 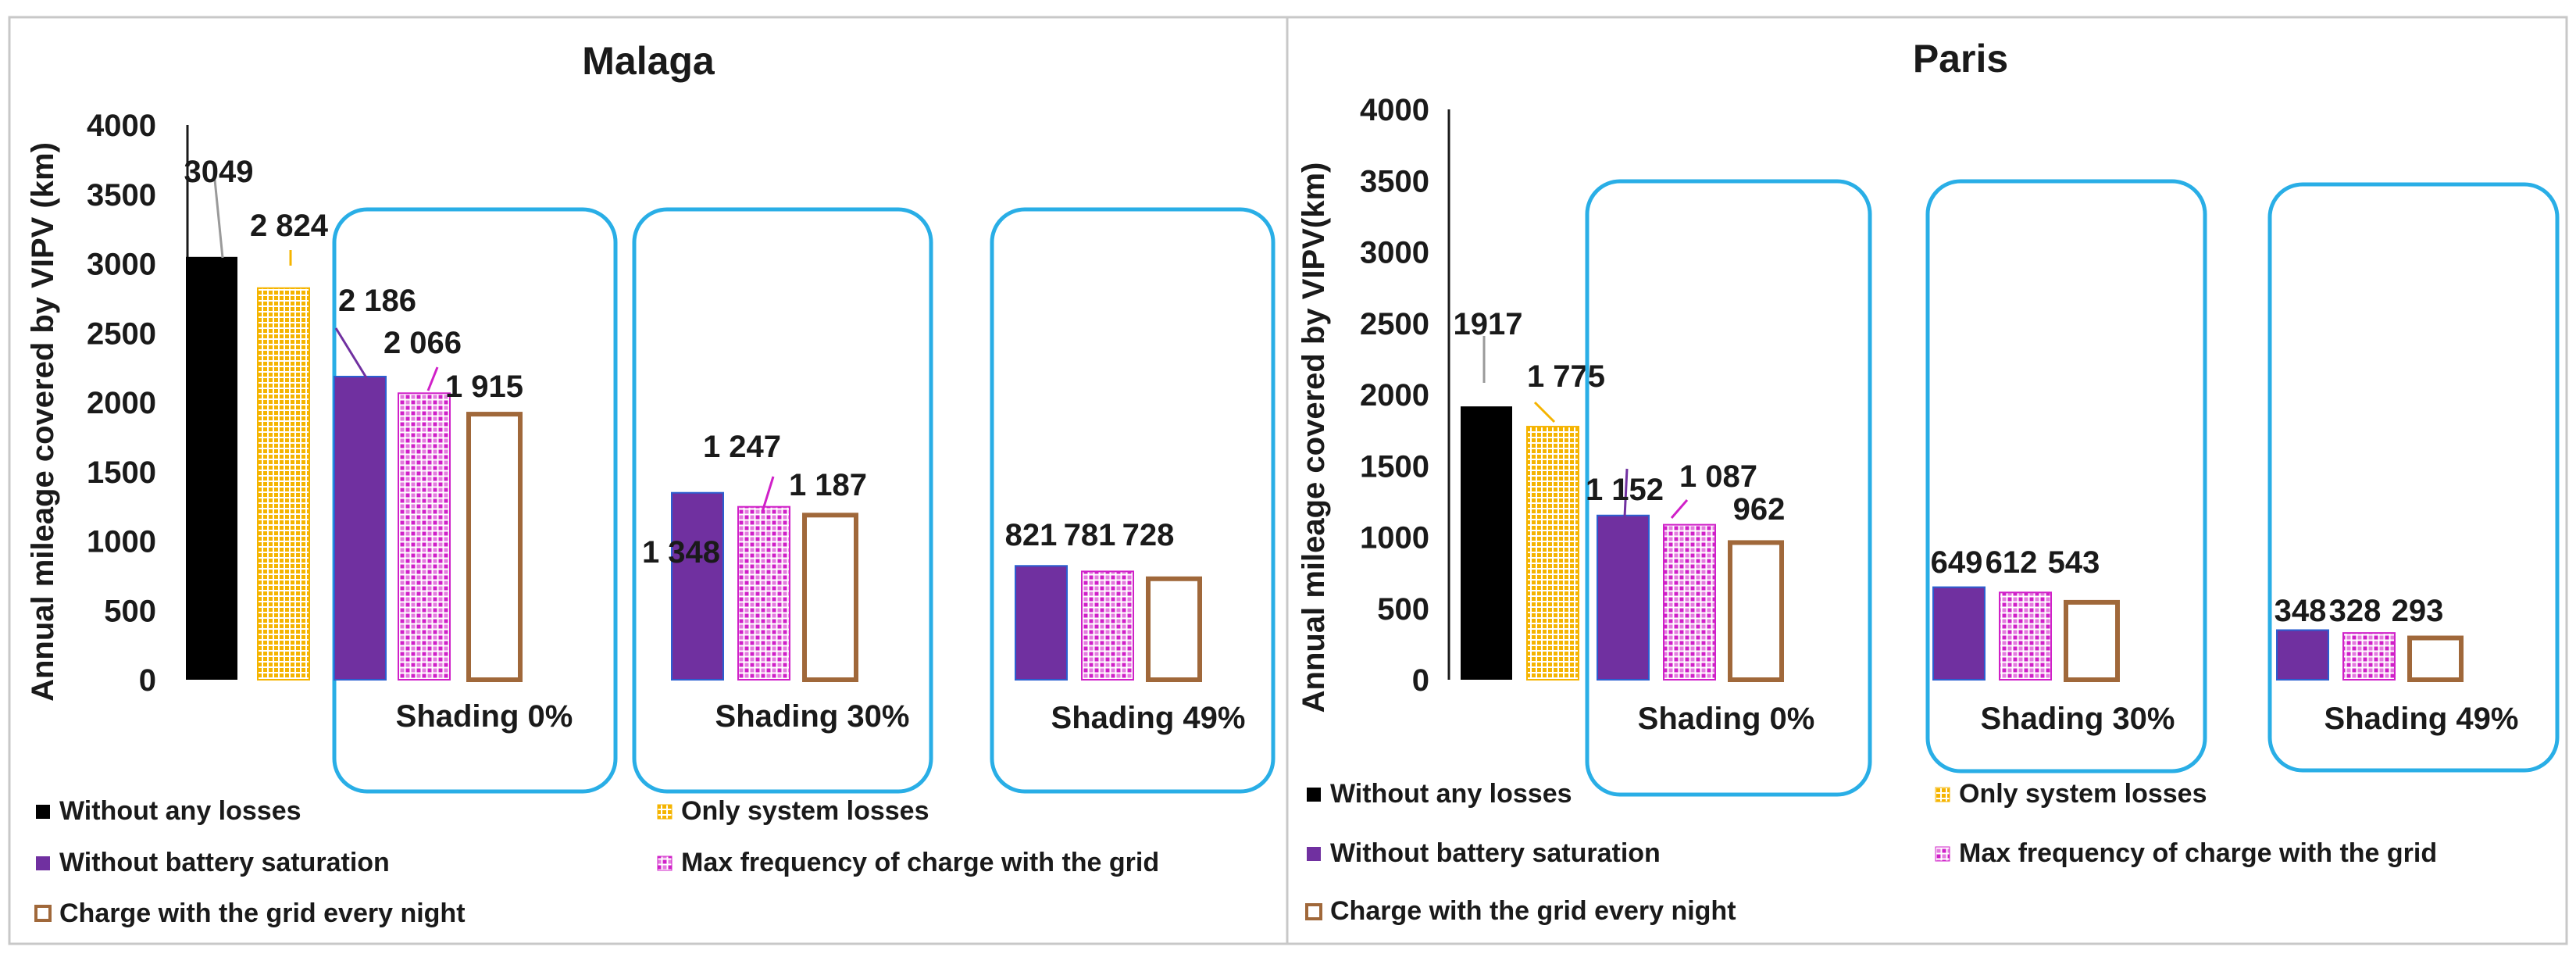 What do you see at coordinates (1718, 476) in the screenshot?
I see `data-label: 1 087` at bounding box center [1718, 476].